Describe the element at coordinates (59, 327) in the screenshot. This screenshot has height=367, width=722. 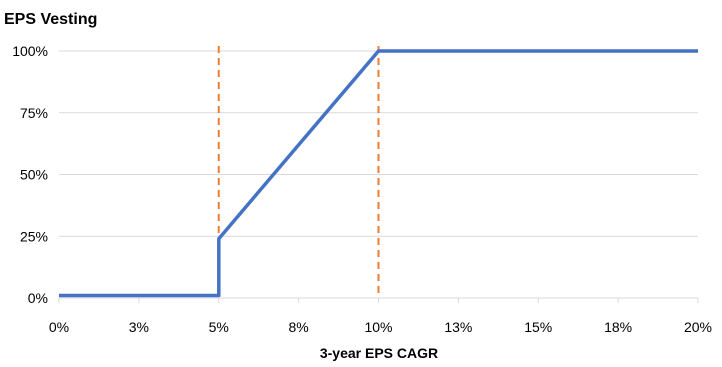
I see `x-tick-label: 0%` at that location.